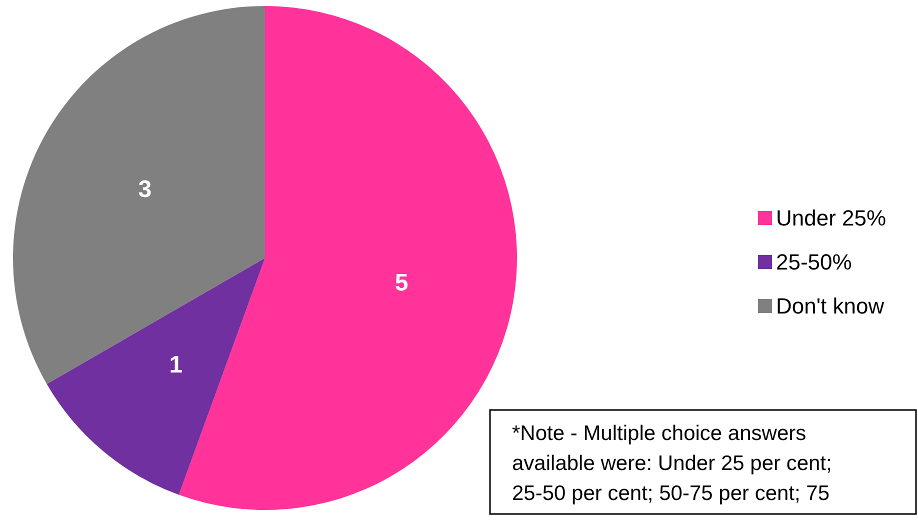  Describe the element at coordinates (814, 262) in the screenshot. I see `legend-label: 25-50%` at that location.